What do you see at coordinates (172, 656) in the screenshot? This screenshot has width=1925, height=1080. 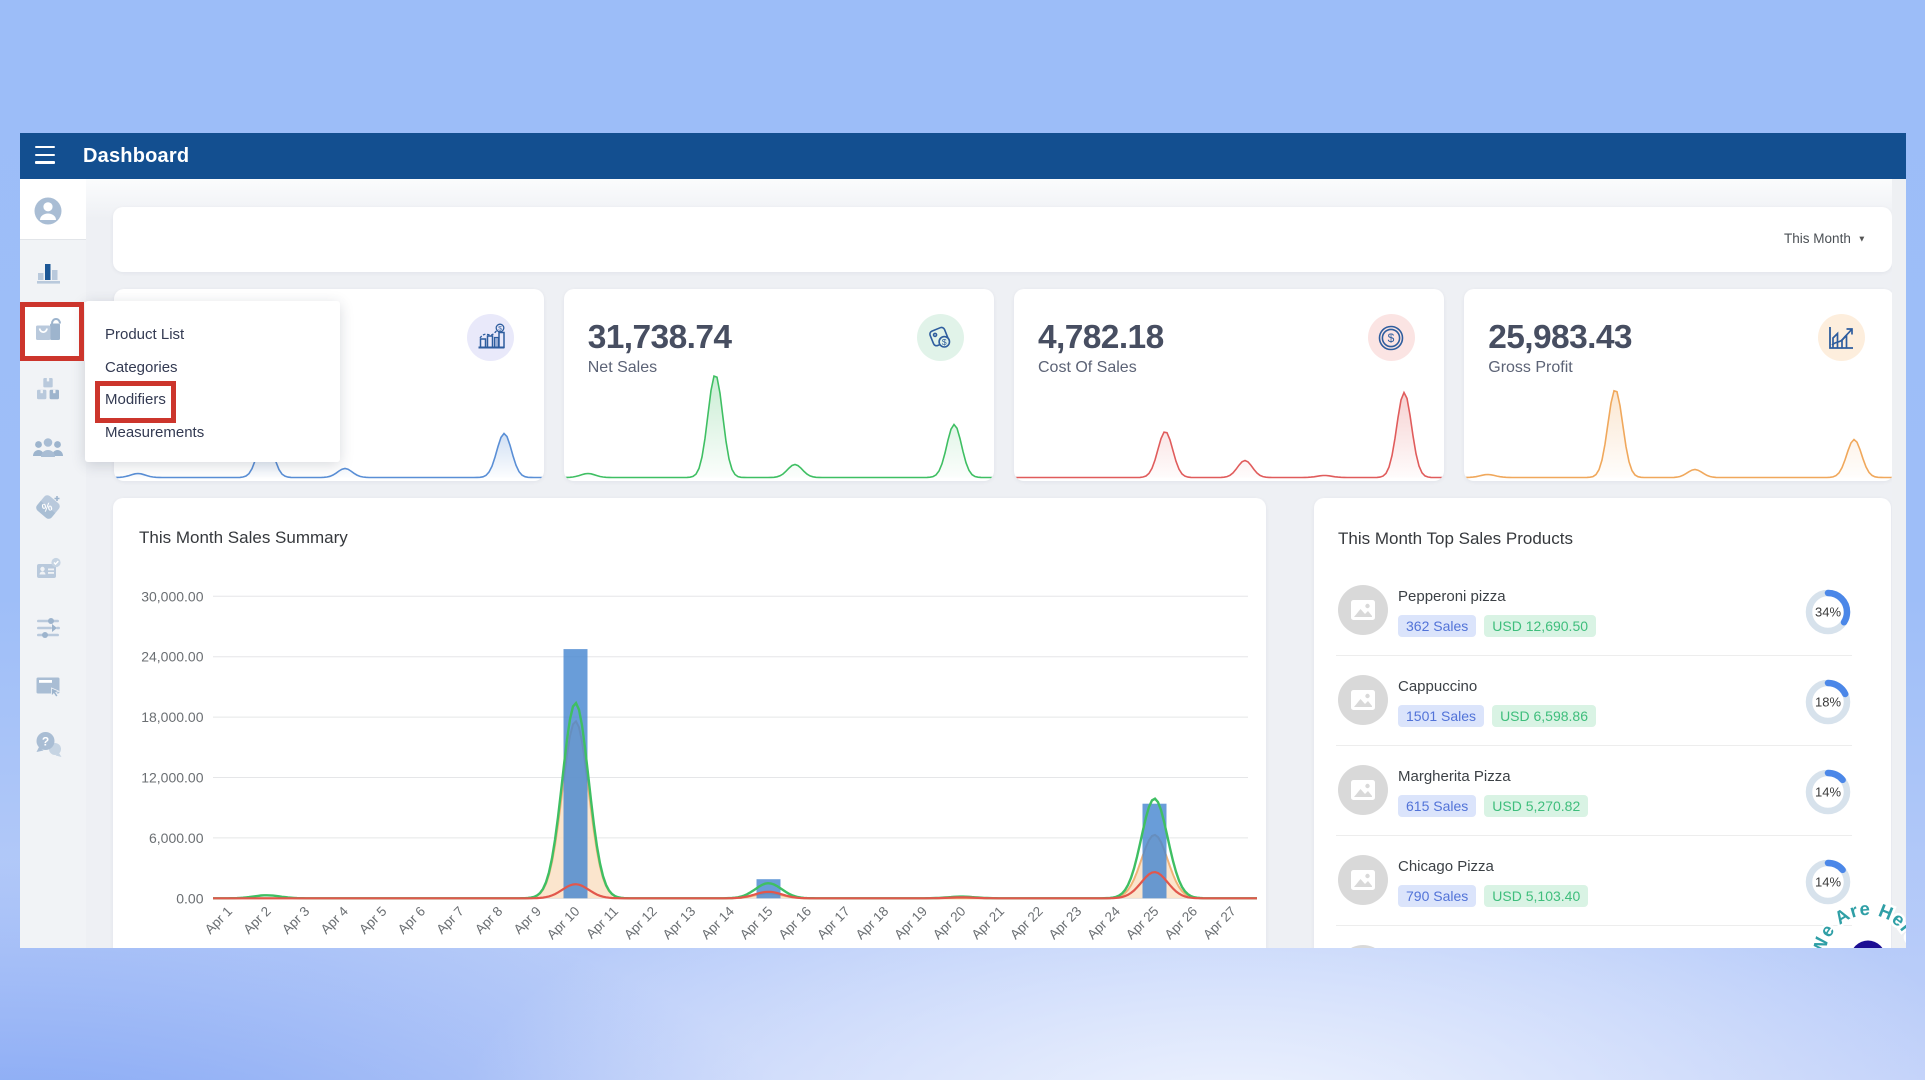 I see `svg-text: 24,000.00` at bounding box center [172, 656].